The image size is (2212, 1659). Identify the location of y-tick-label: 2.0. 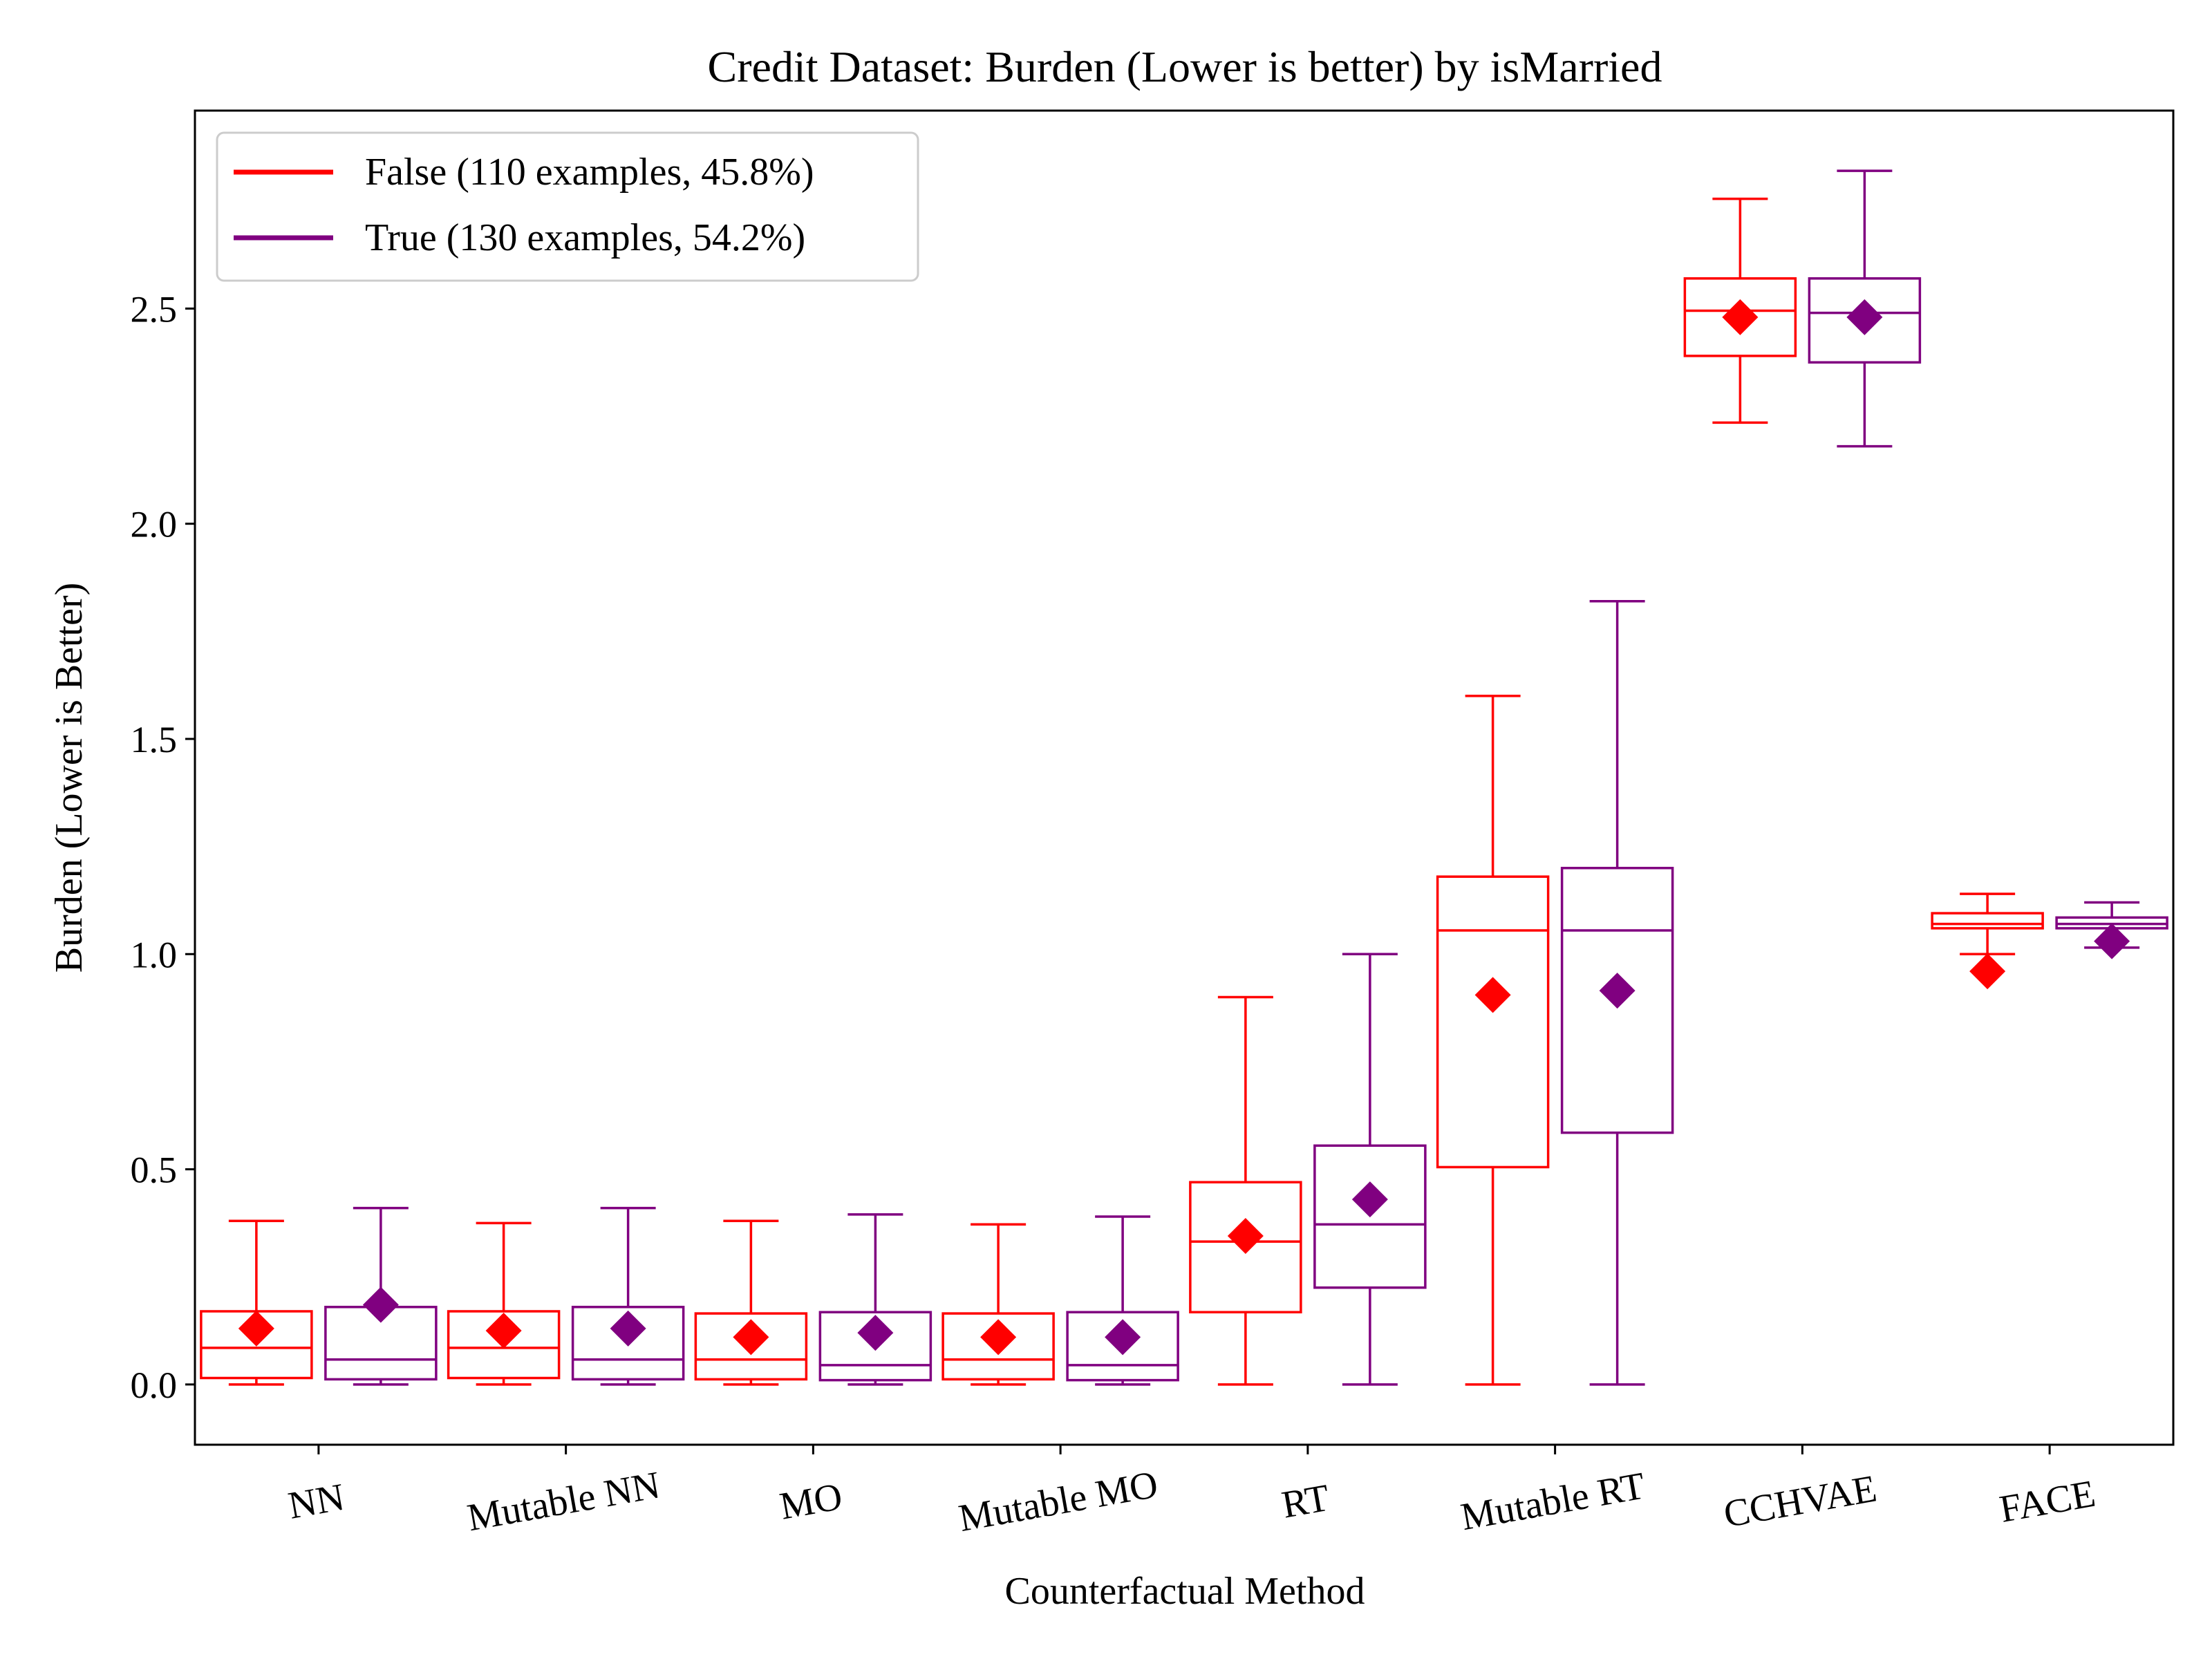
(155, 524).